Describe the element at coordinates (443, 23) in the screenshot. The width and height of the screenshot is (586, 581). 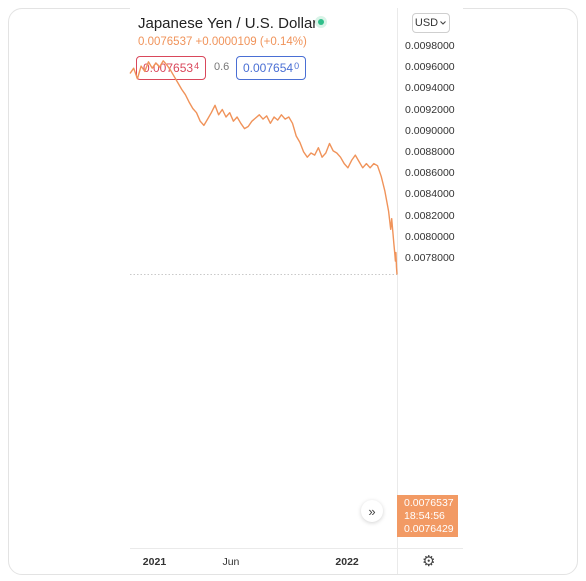
I see `chevron-down-icon` at that location.